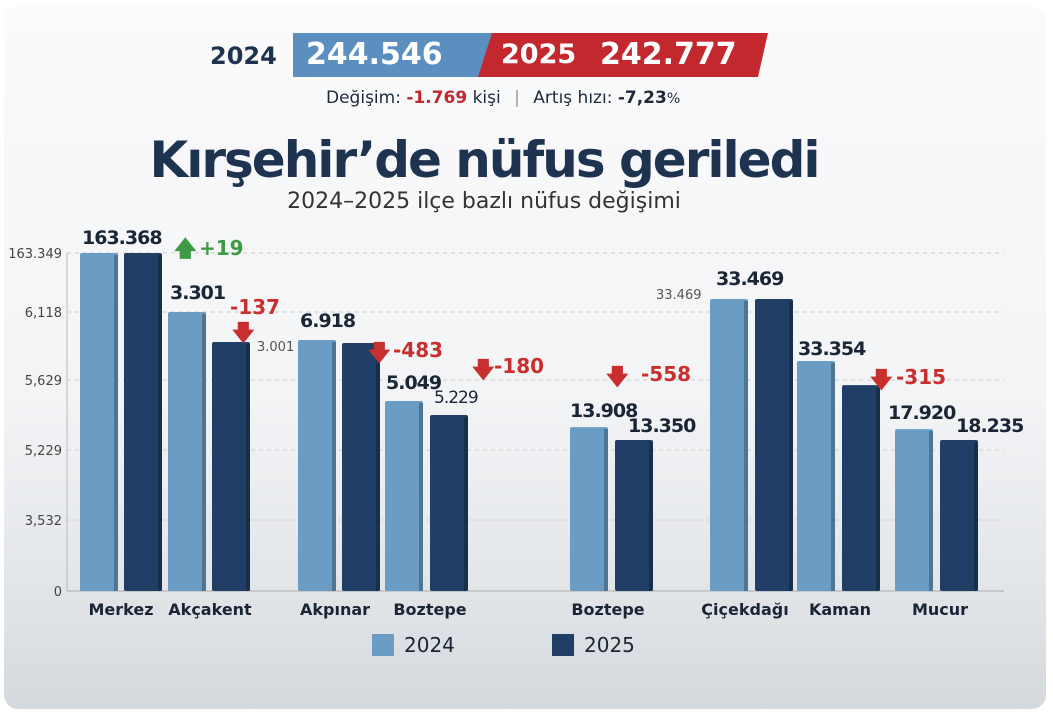  Describe the element at coordinates (729, 445) in the screenshot. I see `bar-2024-çiçekdağı` at that location.